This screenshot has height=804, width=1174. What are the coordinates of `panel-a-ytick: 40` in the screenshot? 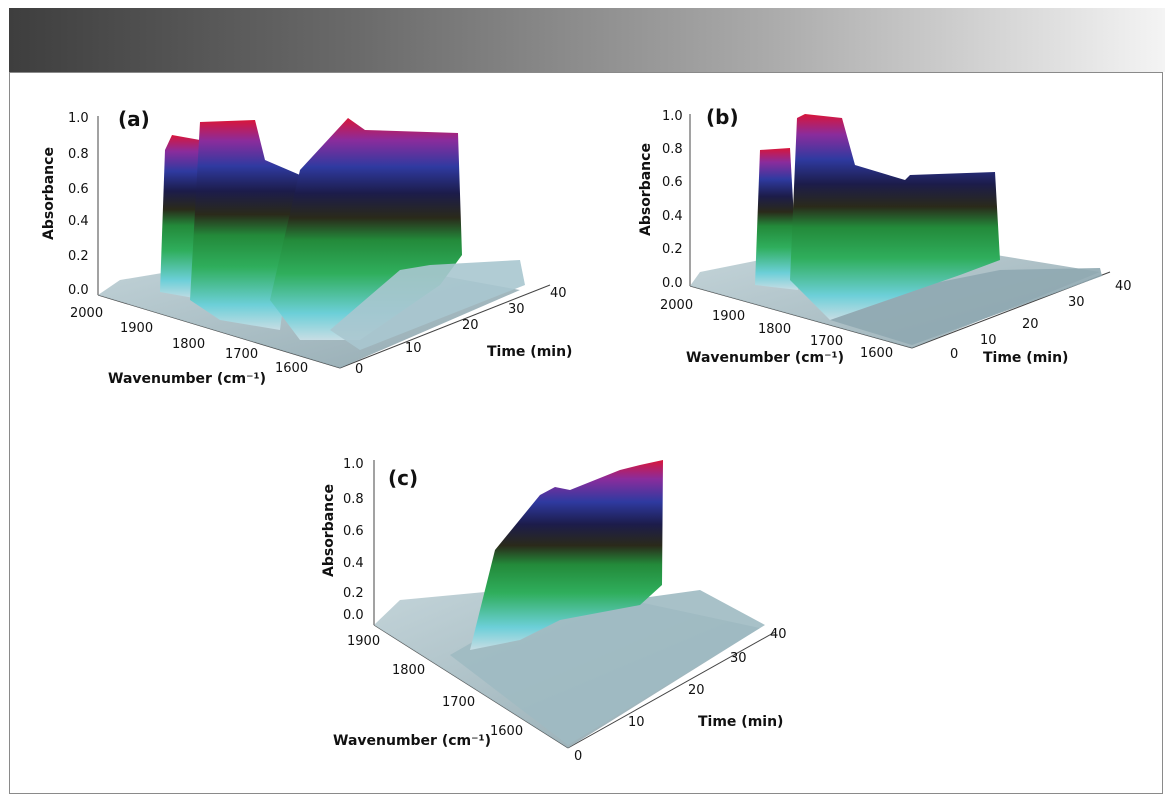 It's located at (558, 293).